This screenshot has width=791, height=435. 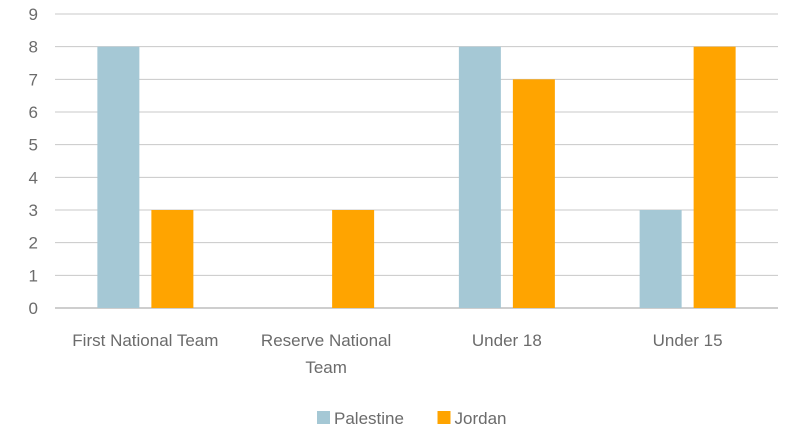 What do you see at coordinates (33, 210) in the screenshot?
I see `y-tick-label: 3` at bounding box center [33, 210].